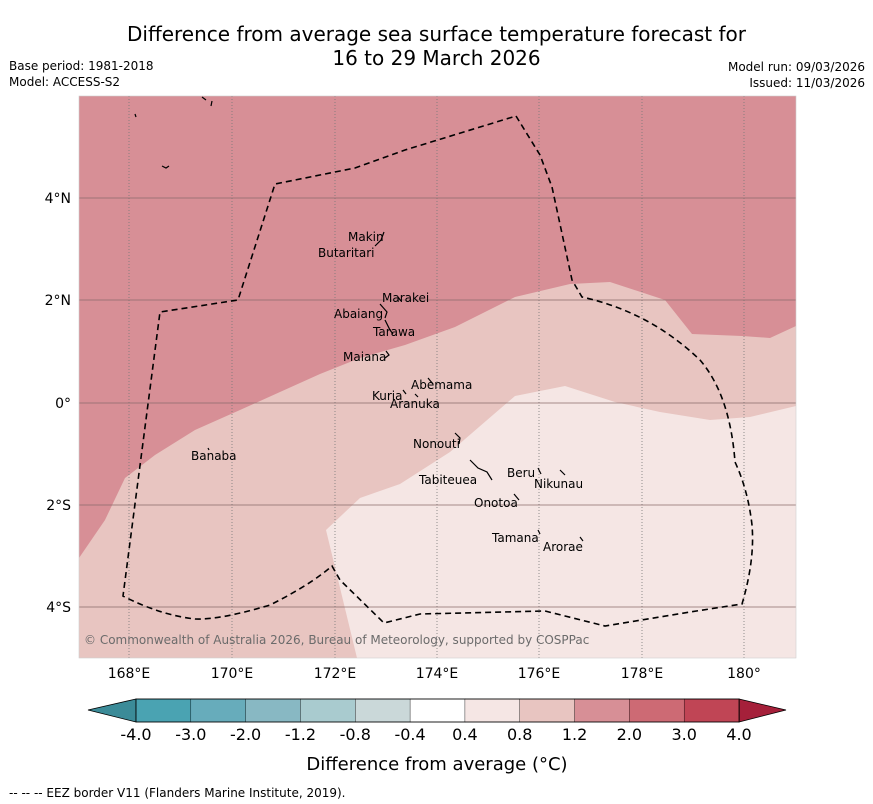  What do you see at coordinates (447, 480) in the screenshot?
I see `island-label: Tabiteuea` at bounding box center [447, 480].